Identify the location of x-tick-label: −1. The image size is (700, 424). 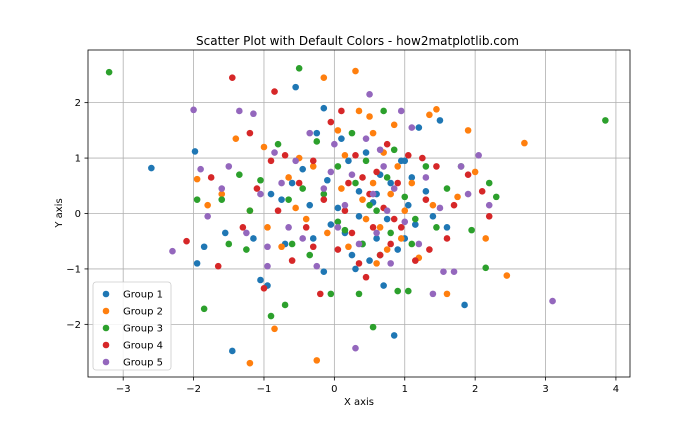
(264, 389).